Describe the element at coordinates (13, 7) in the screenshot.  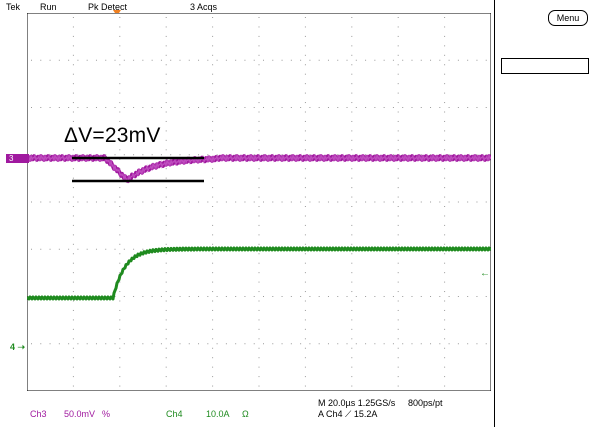
I see `brand-label: Tek` at that location.